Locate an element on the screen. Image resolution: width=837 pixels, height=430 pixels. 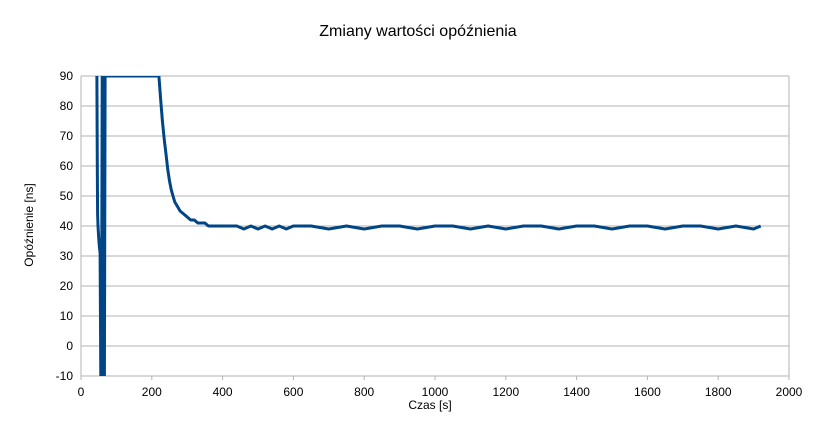
y-tick-label: 60 is located at coordinates (67, 166).